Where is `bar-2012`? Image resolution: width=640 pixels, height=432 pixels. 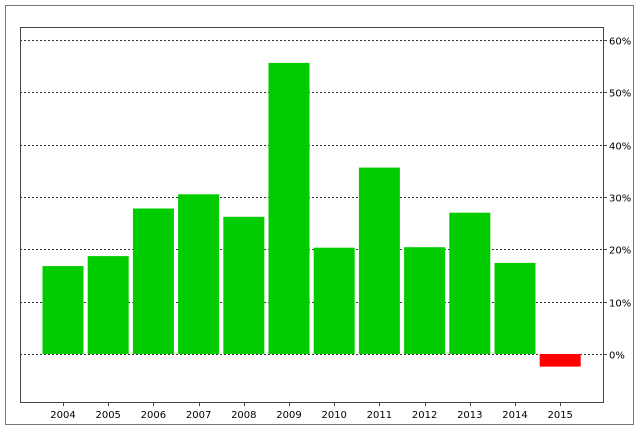 bar-2012 is located at coordinates (425, 300).